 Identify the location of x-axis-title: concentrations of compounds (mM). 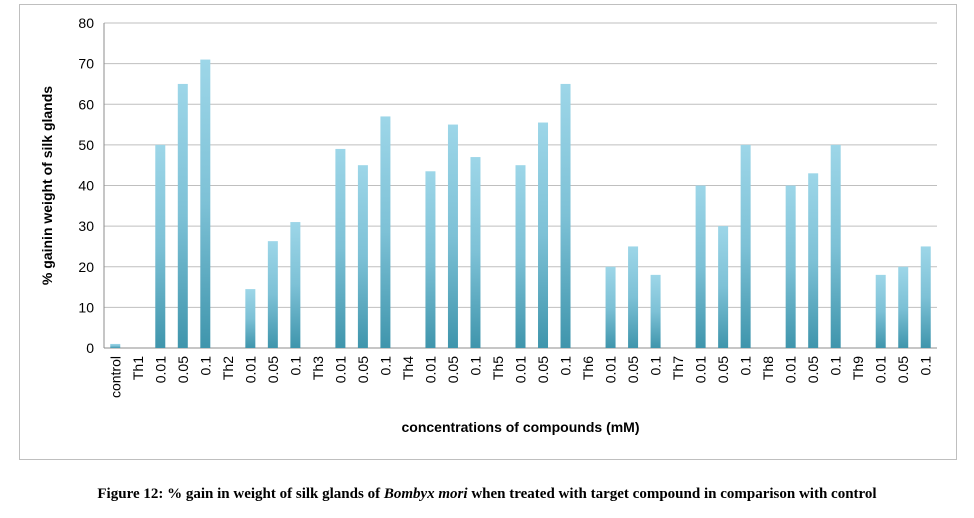
(521, 427).